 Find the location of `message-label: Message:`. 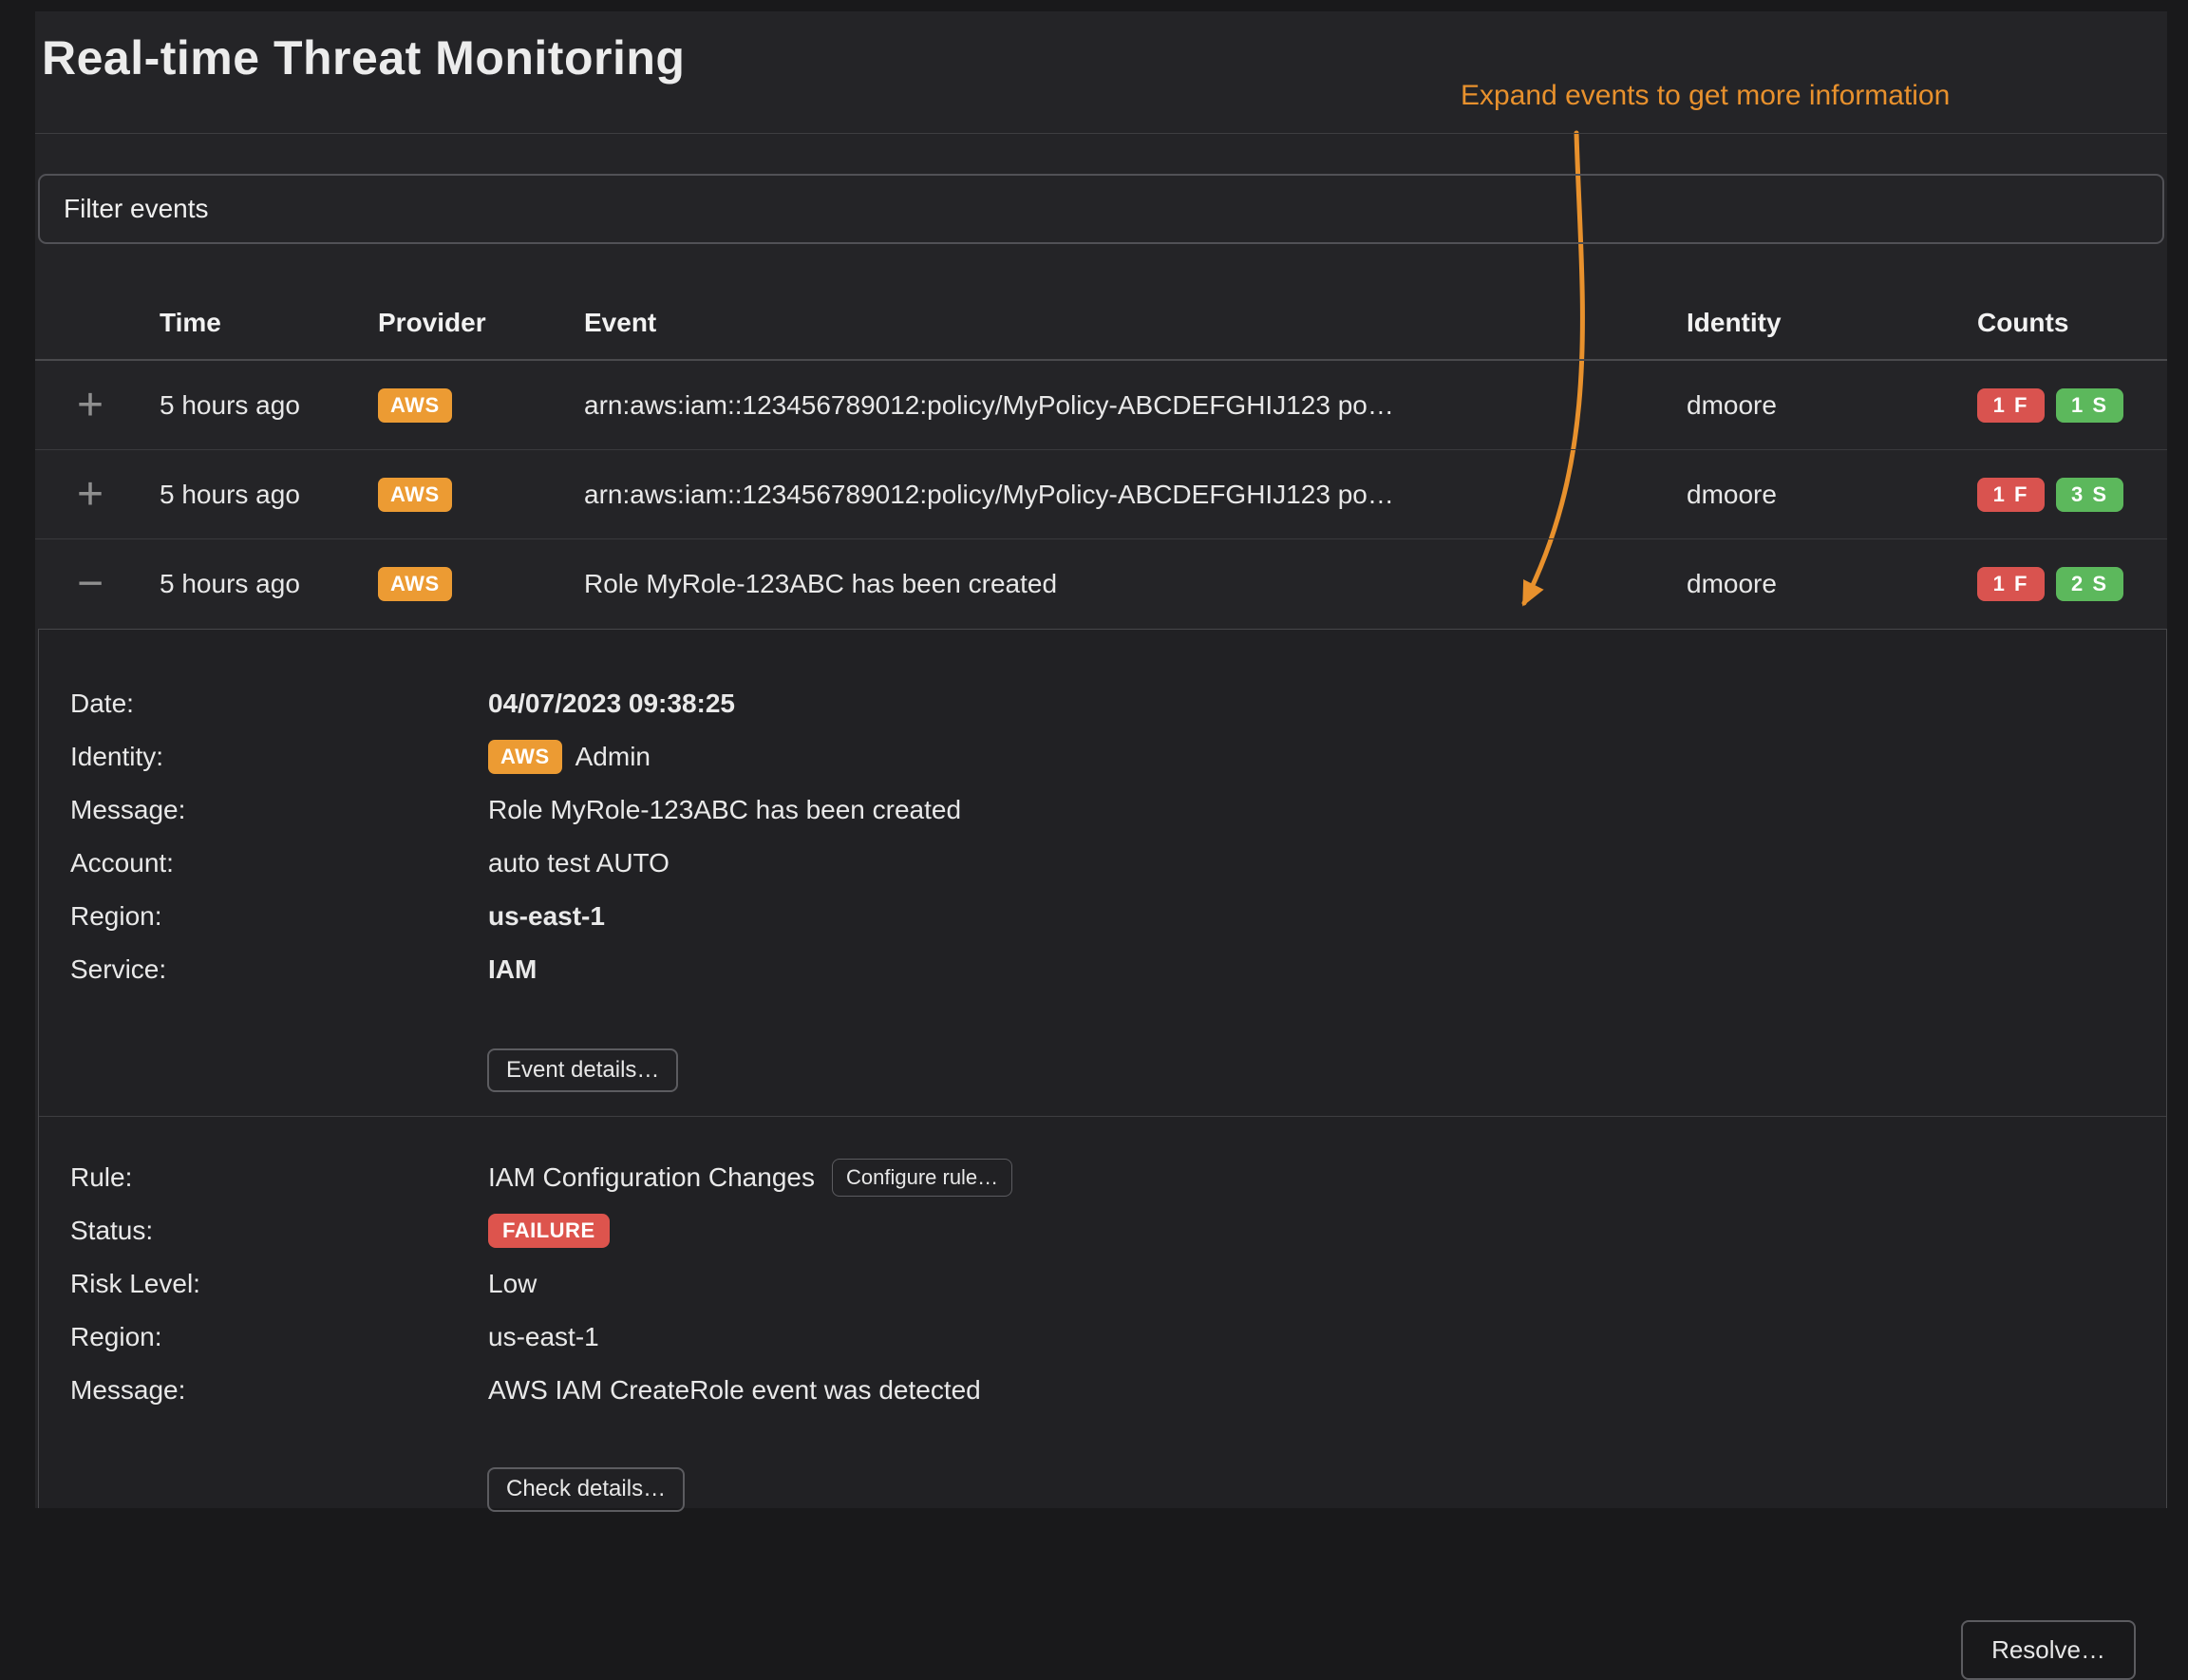

message-label: Message: is located at coordinates (128, 809).